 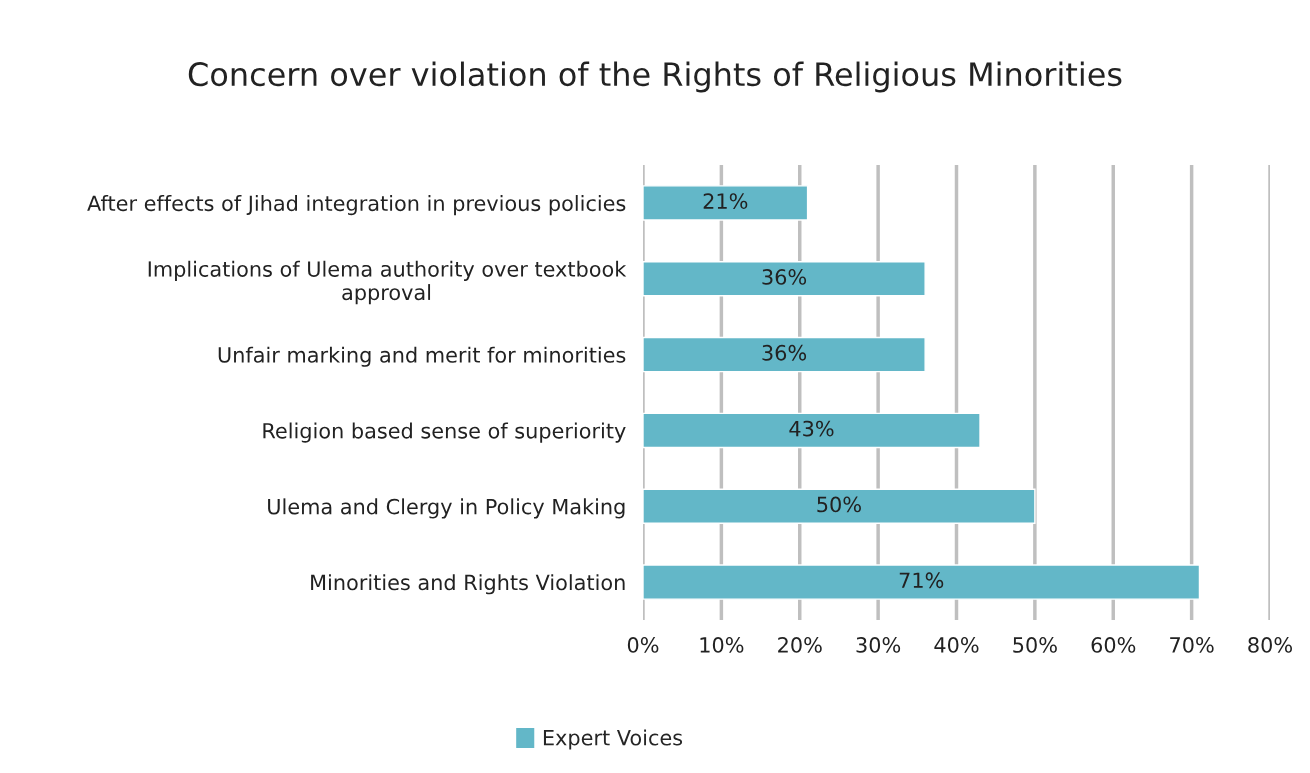 I want to click on x-tick-label: 80%, so click(x=1270, y=645).